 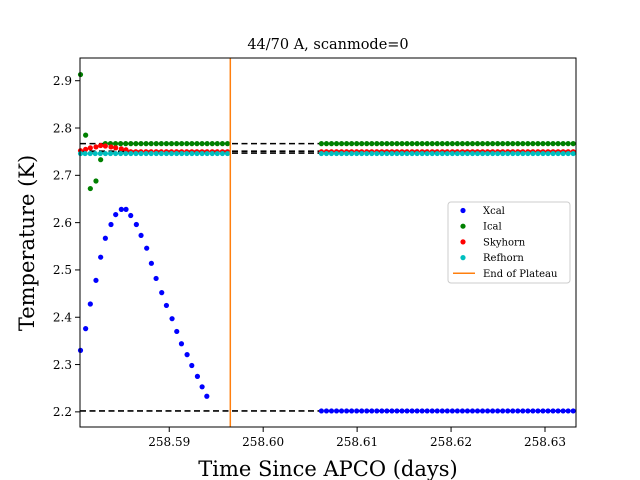 I want to click on legend-marker-skyhorn, so click(x=463, y=242).